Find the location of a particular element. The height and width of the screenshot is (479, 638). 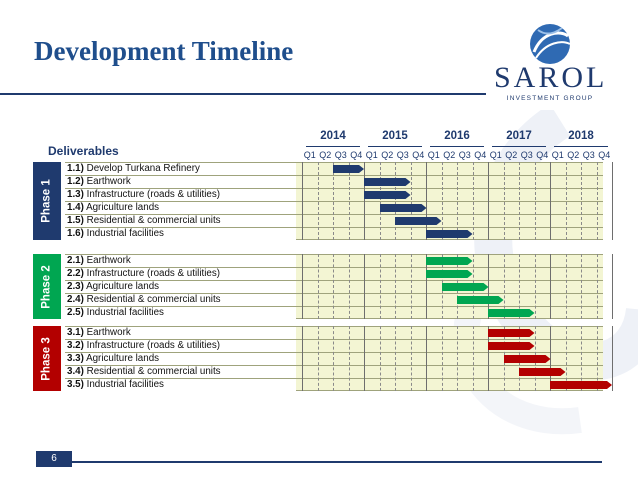

deliverable-label: 3.1) Earthwork is located at coordinates (99, 333).